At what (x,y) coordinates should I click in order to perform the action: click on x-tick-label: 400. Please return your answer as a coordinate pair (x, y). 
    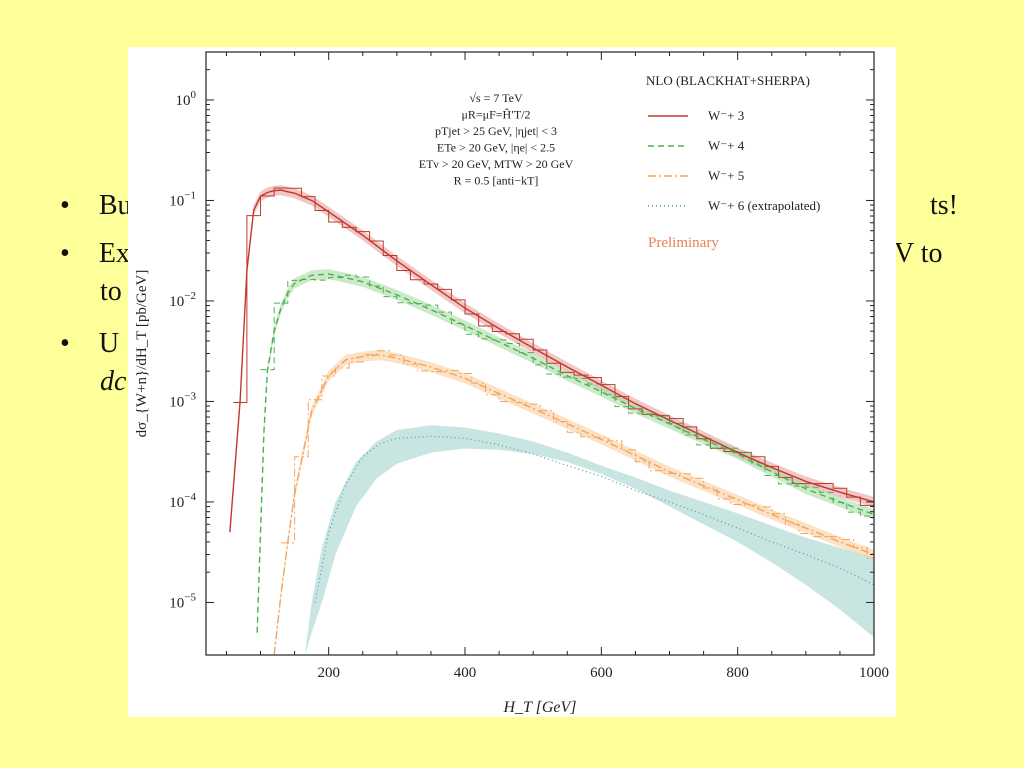
    Looking at the image, I should click on (465, 673).